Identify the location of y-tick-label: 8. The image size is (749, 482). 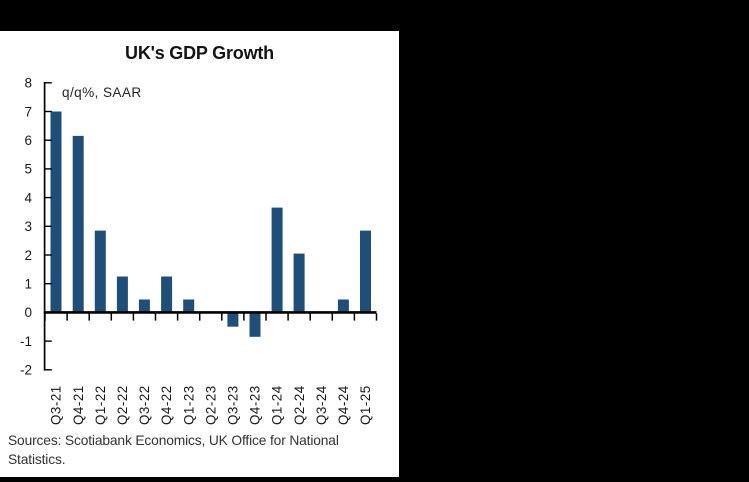
(28, 83).